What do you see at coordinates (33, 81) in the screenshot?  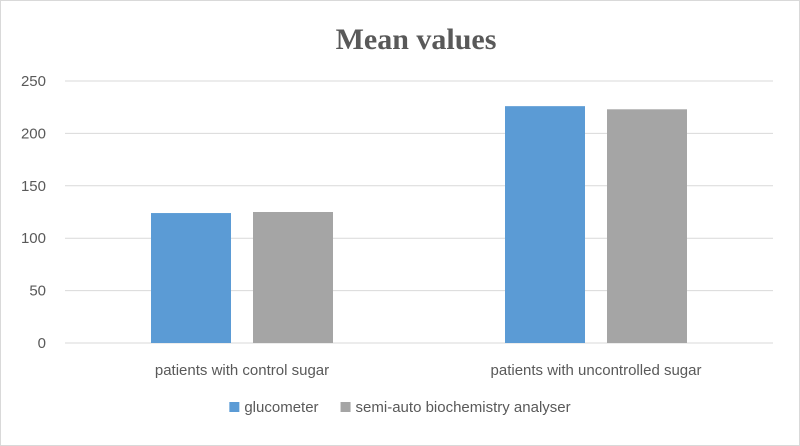 I see `y-tick-label: 250` at bounding box center [33, 81].